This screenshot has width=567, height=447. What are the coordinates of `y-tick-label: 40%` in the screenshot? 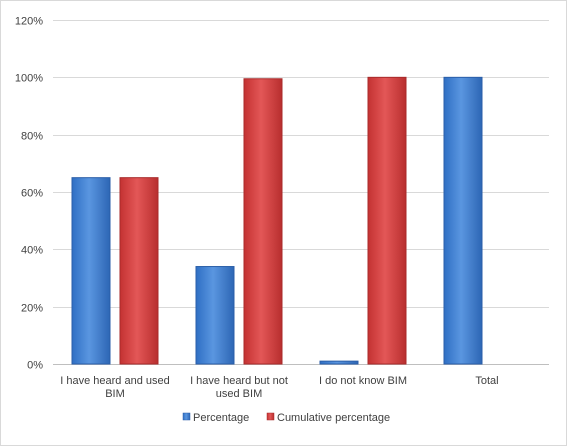 It's located at (32, 251).